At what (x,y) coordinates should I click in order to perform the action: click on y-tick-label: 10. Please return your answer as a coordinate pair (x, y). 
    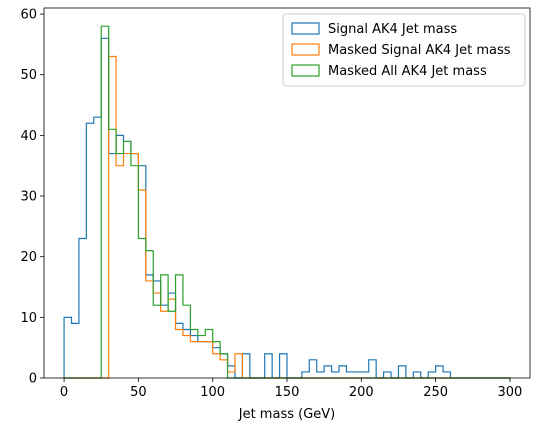
    Looking at the image, I should click on (28, 318).